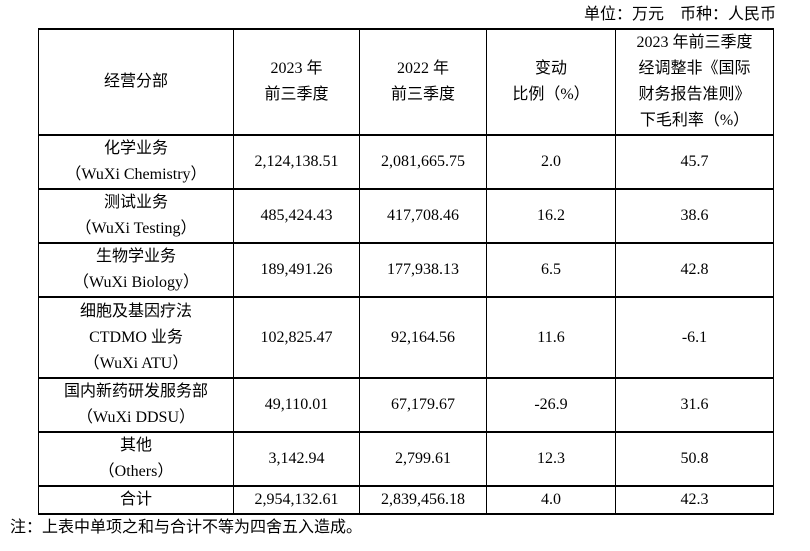  What do you see at coordinates (186, 527) in the screenshot?
I see `rounding-footnote: 注：上表中单项之和与合计不等为四舍五入造成。` at bounding box center [186, 527].